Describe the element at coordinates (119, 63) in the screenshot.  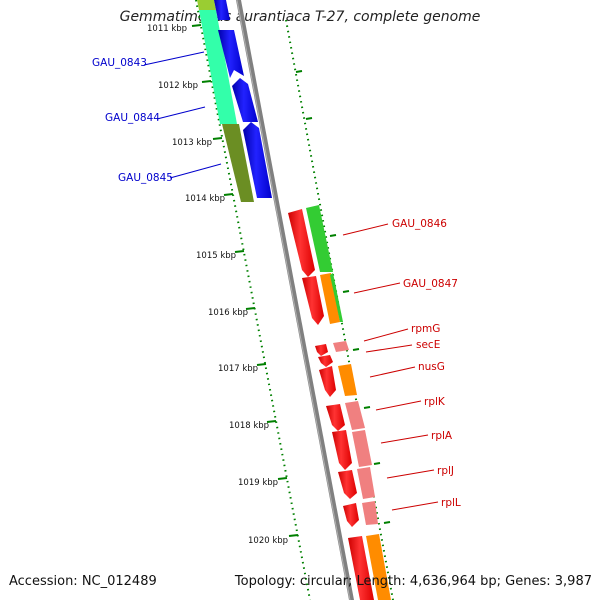
I see `gene-label-GAU_0843: GAU_0843` at that location.